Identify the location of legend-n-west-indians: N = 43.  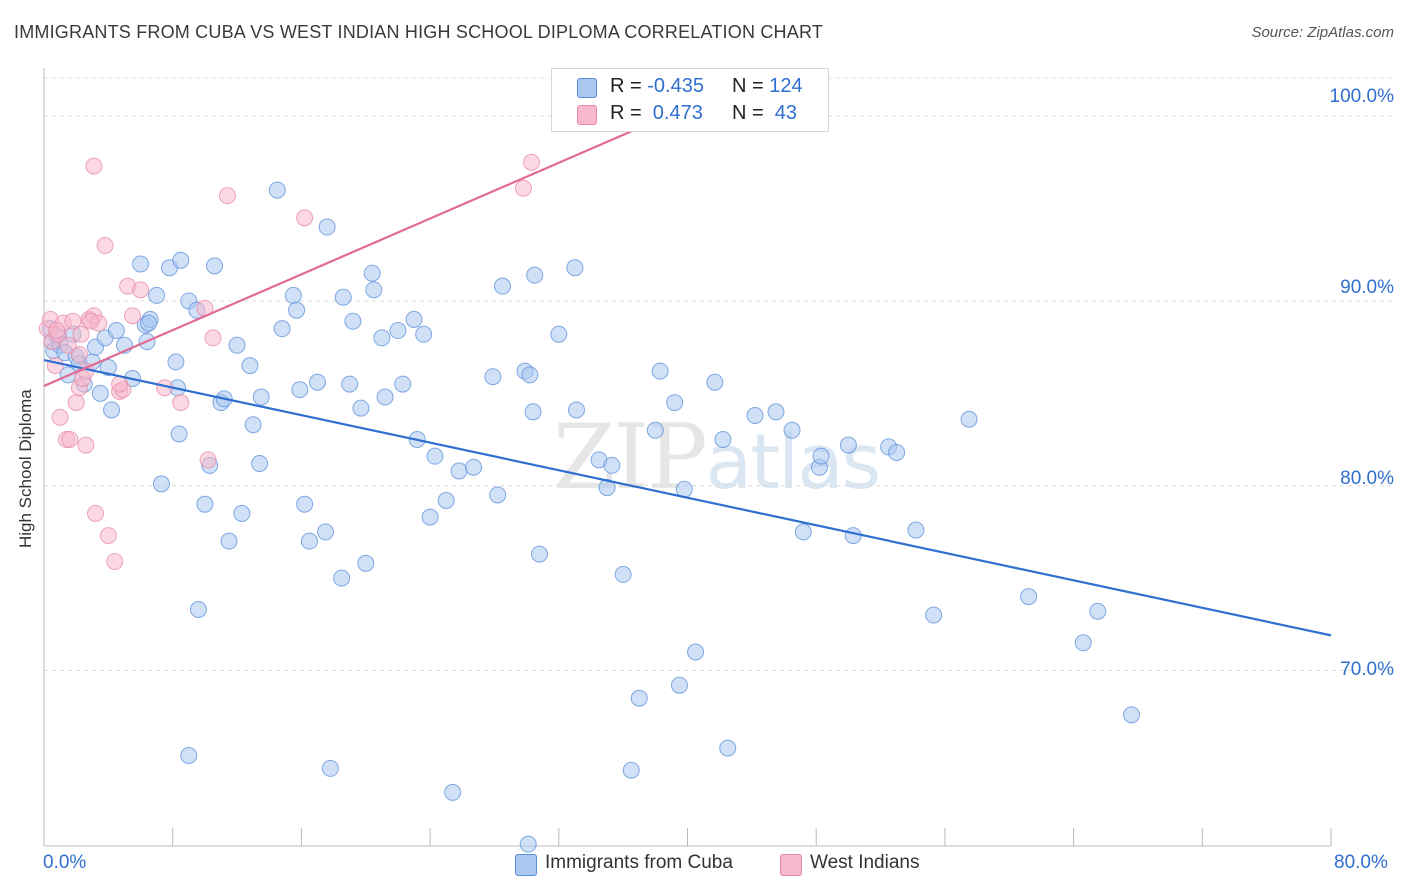
(764, 113).